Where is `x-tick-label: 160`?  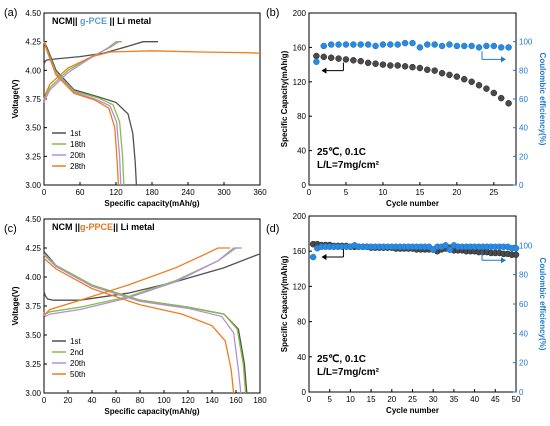
x-tick-label: 160 is located at coordinates (236, 400).